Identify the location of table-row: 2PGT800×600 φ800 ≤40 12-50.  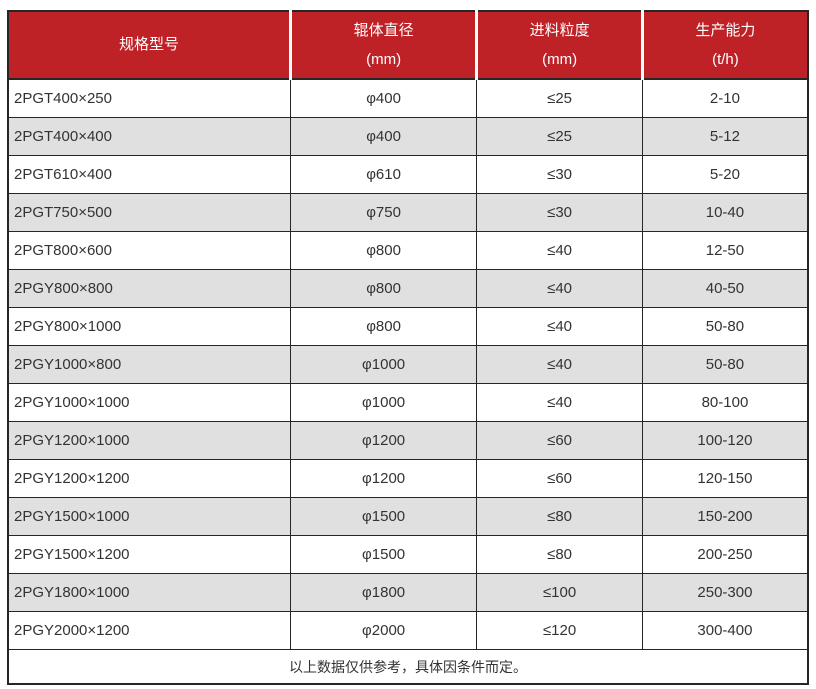
(408, 250).